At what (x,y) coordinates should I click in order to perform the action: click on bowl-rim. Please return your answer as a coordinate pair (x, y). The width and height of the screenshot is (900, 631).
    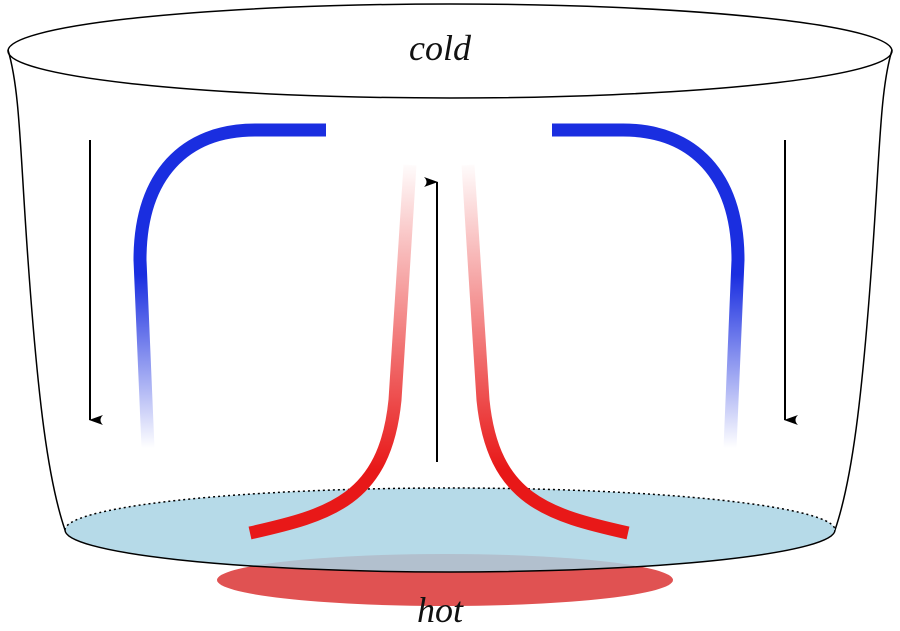
    Looking at the image, I should click on (450, 51).